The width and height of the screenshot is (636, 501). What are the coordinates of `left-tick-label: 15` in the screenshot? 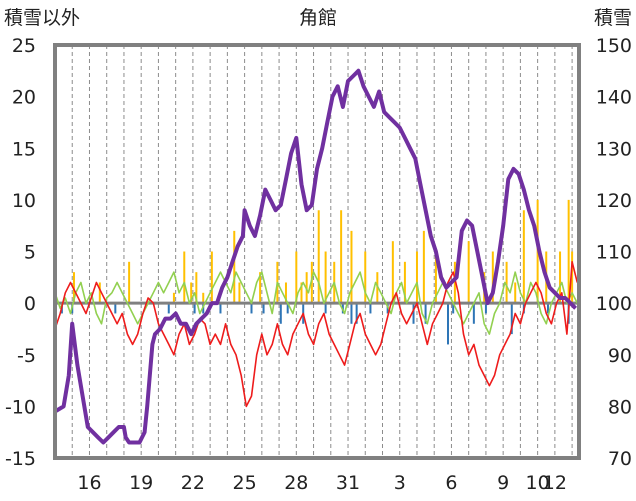 It's located at (24, 149).